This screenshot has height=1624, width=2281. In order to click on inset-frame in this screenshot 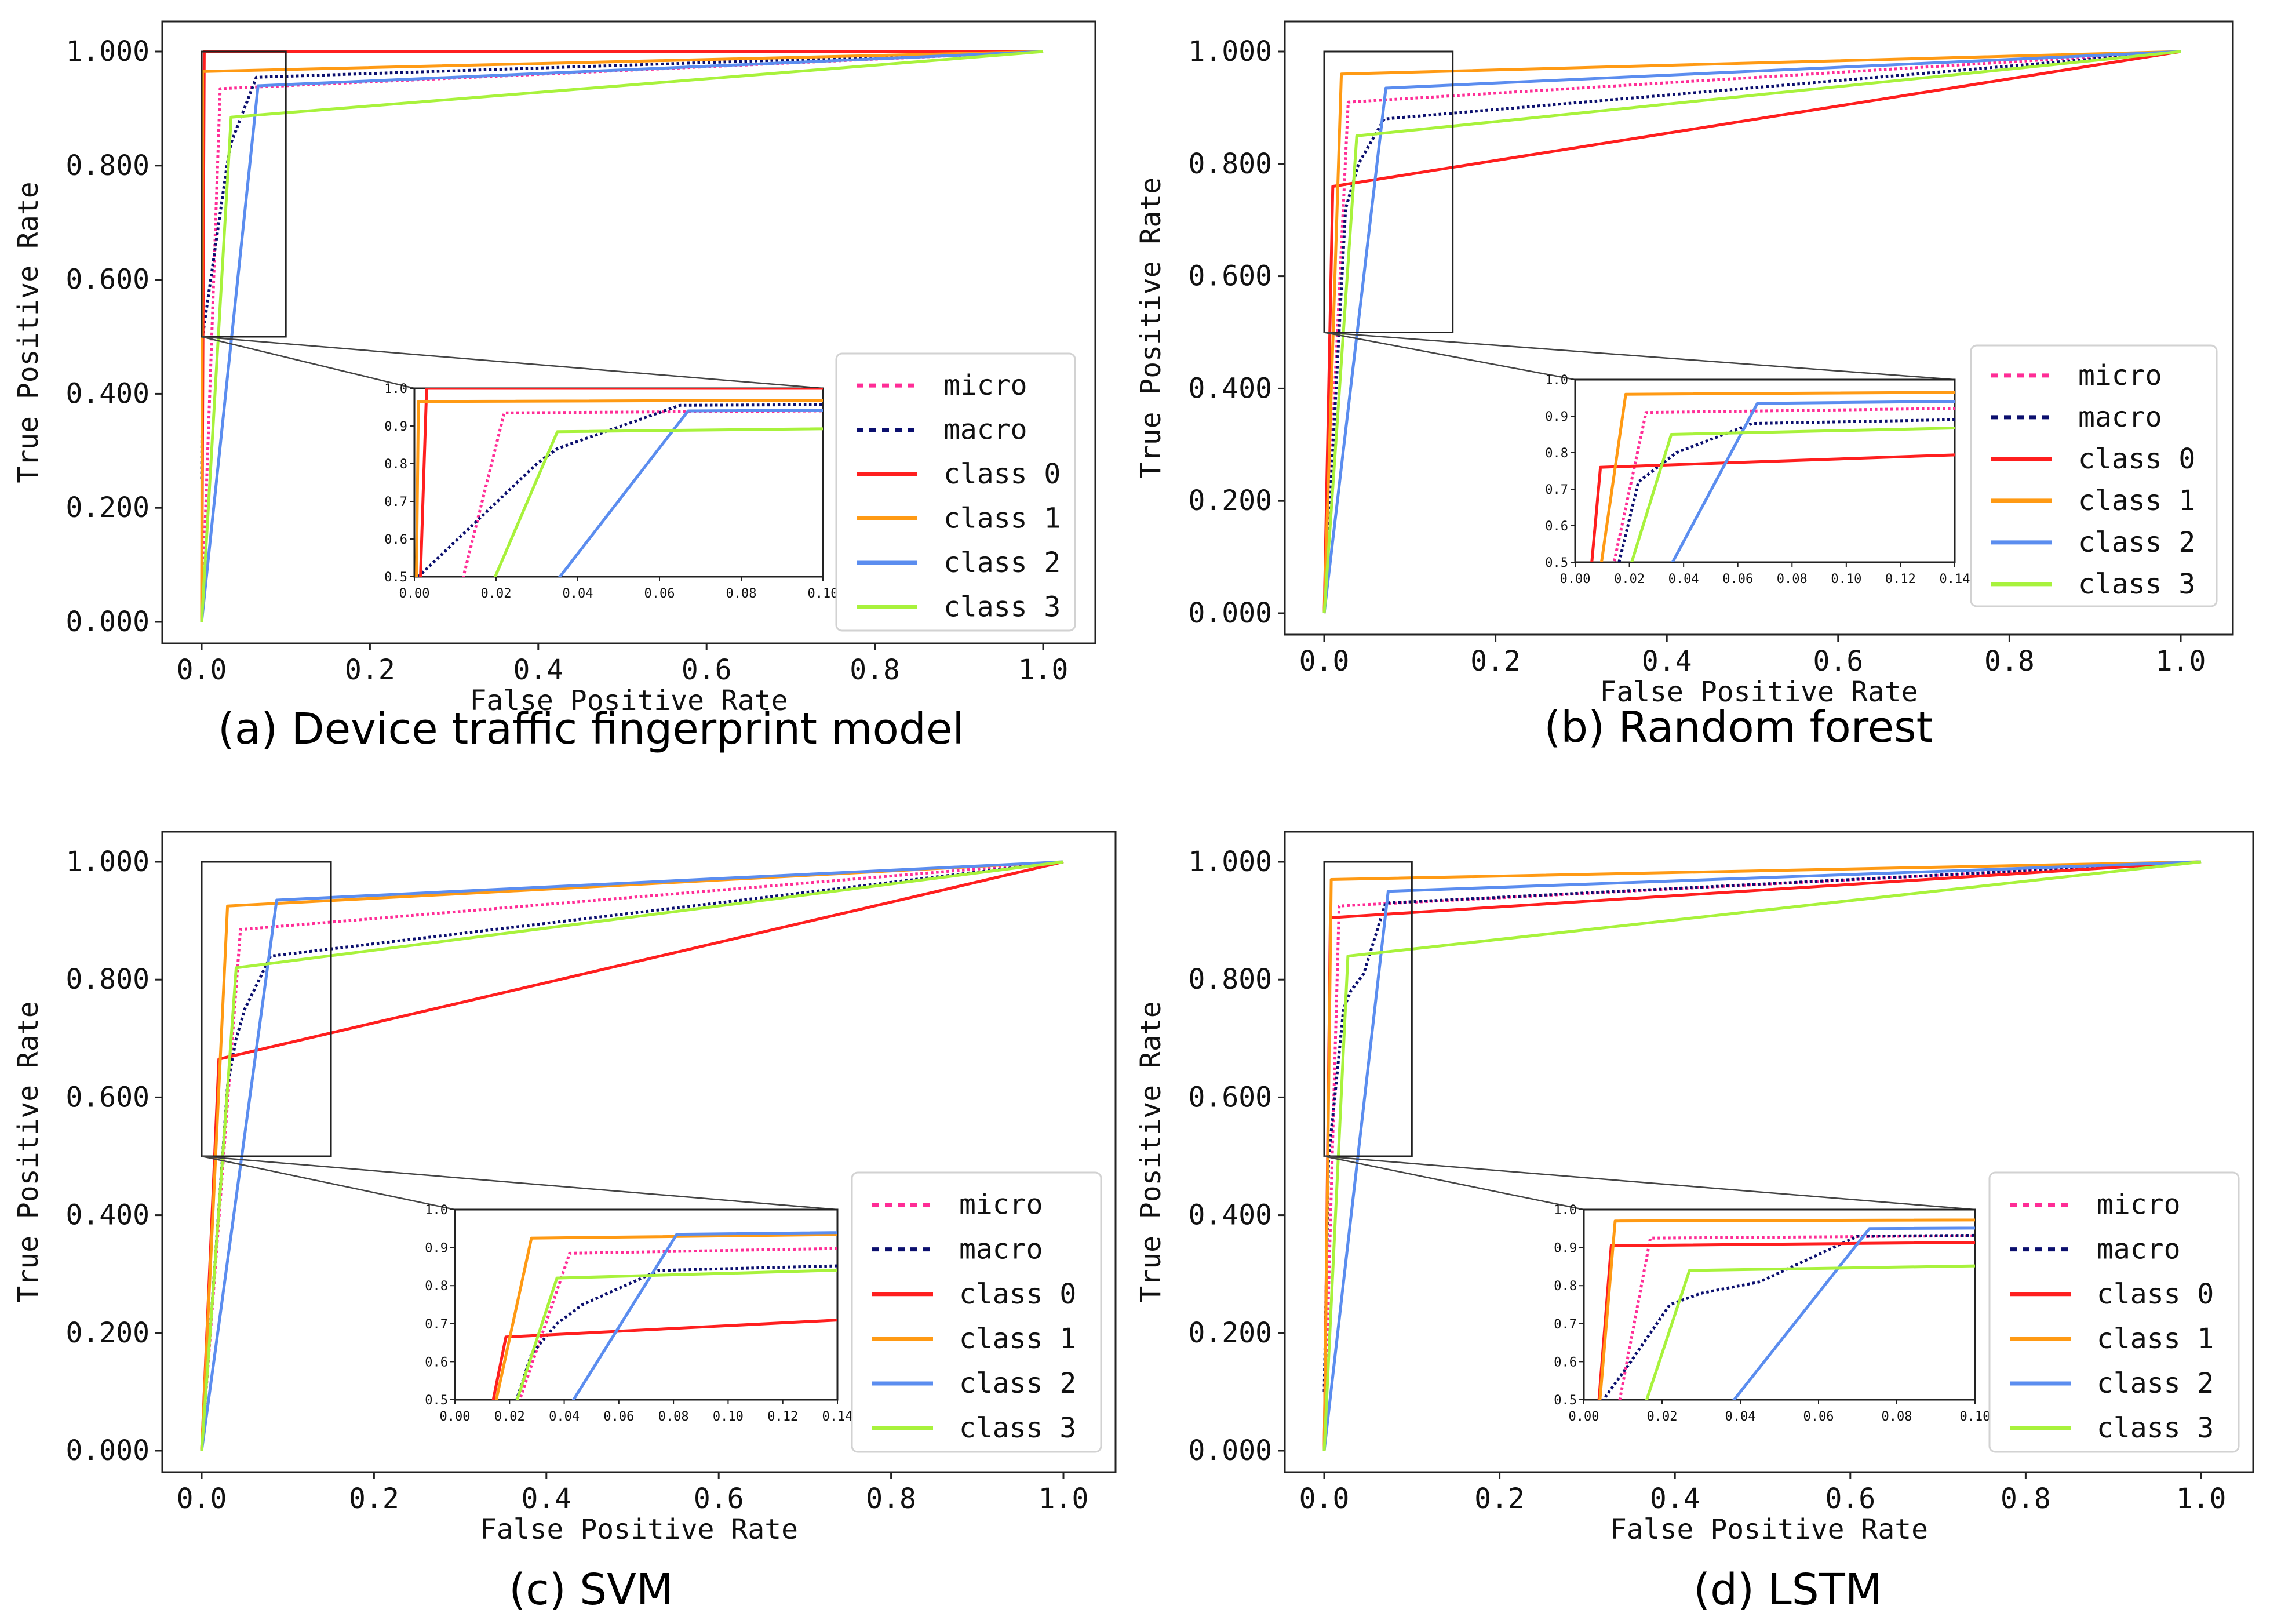, I will do `click(618, 482)`.